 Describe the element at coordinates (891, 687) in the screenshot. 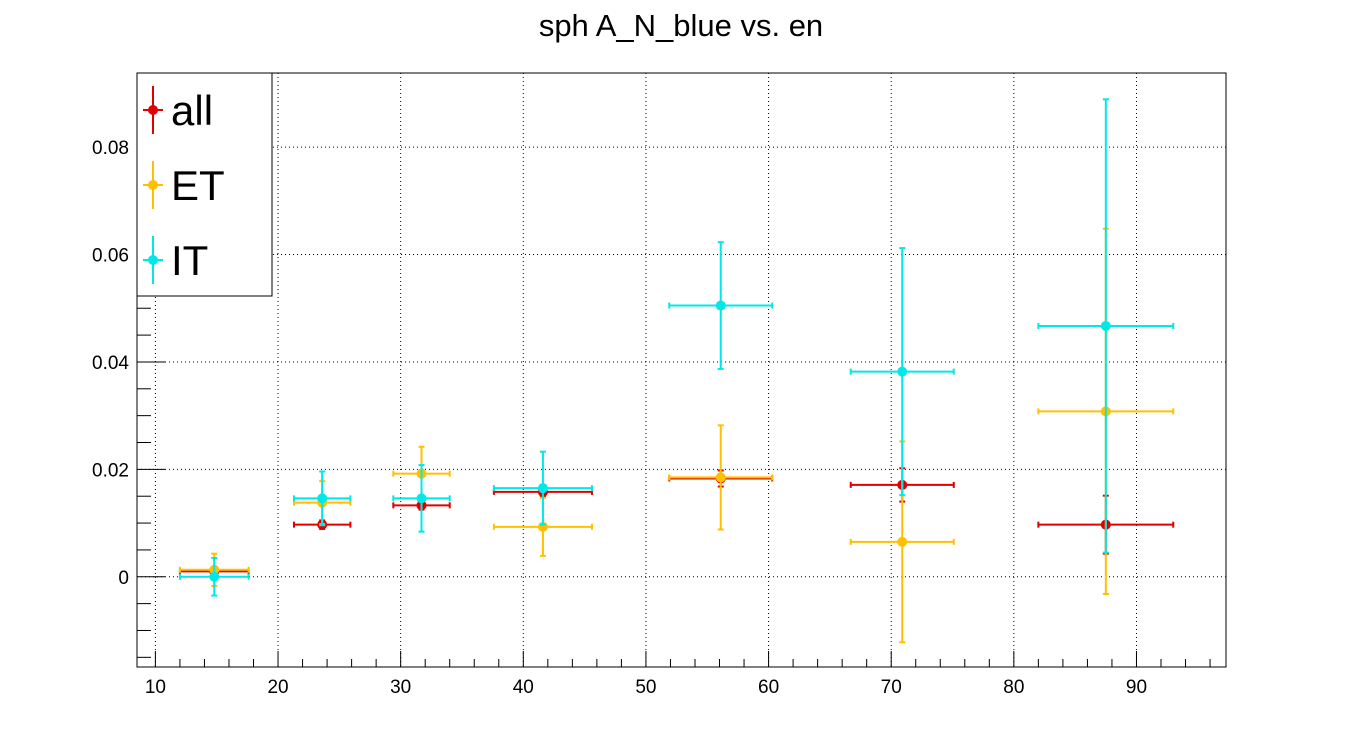

I see `x-tick-label-6: 70` at that location.